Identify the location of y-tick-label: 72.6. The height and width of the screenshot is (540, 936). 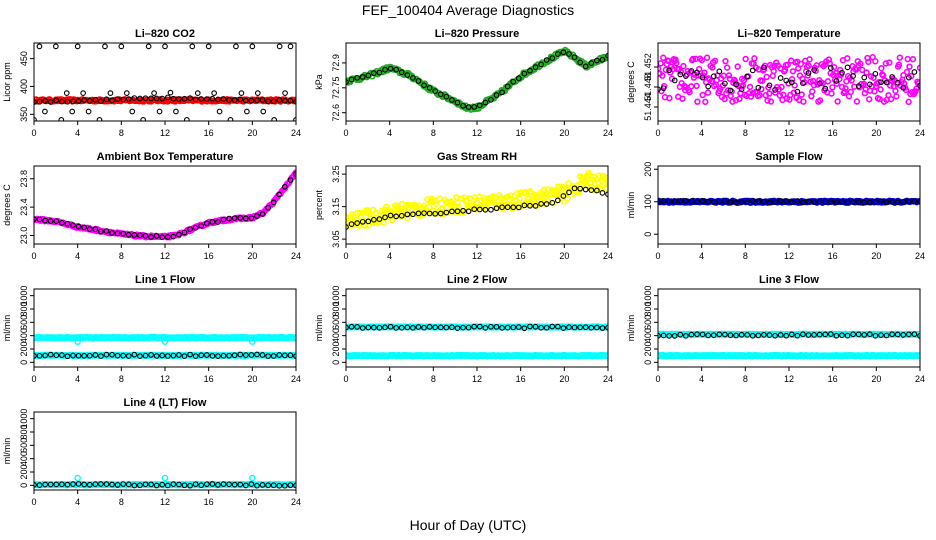
(336, 113).